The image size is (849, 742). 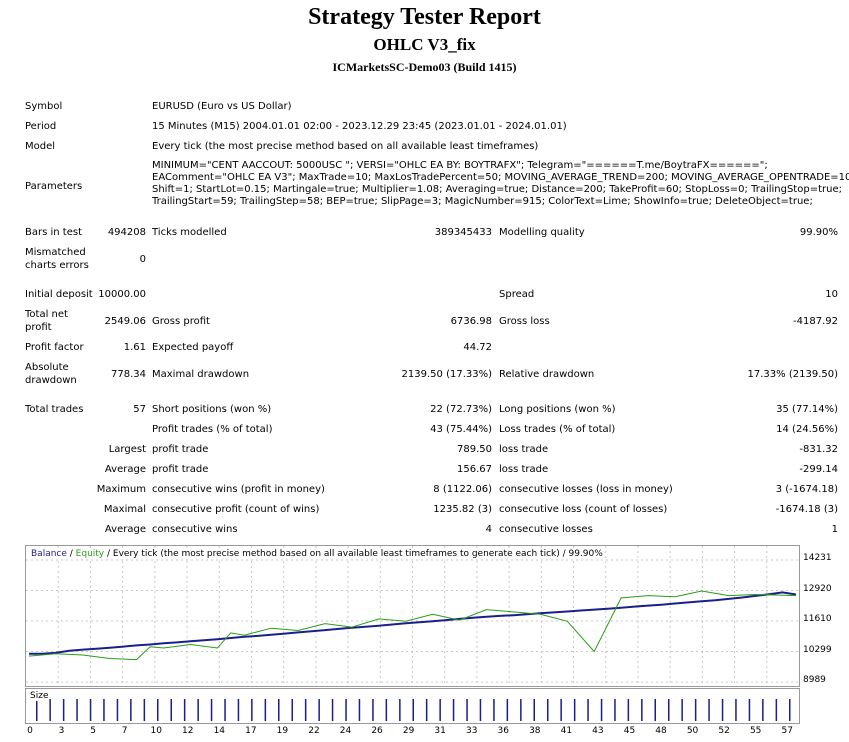 What do you see at coordinates (524, 469) in the screenshot?
I see `average-loss-label: loss trade` at bounding box center [524, 469].